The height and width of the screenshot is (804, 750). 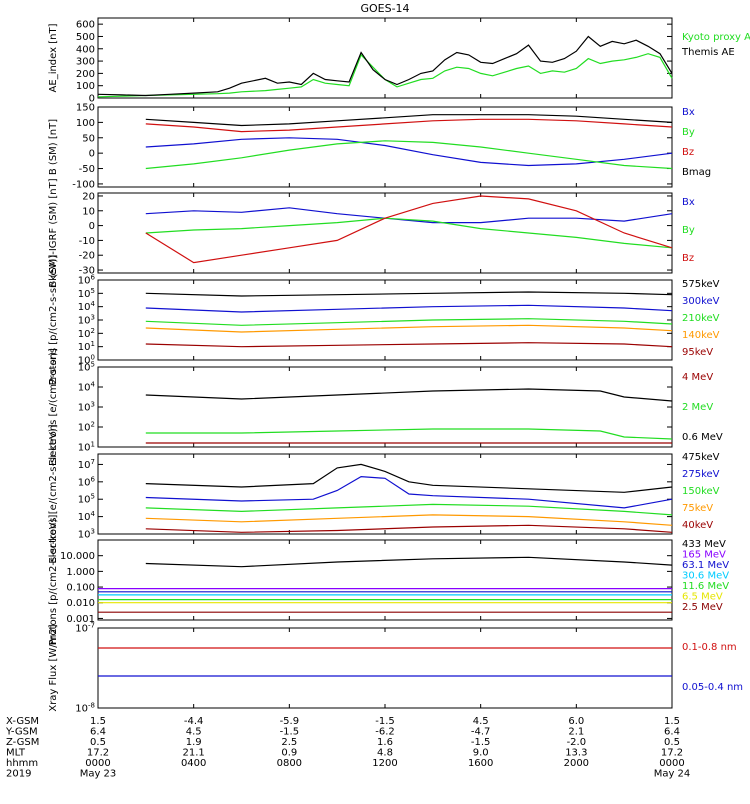 What do you see at coordinates (672, 774) in the screenshot?
I see `x-axis-cell: May 24` at bounding box center [672, 774].